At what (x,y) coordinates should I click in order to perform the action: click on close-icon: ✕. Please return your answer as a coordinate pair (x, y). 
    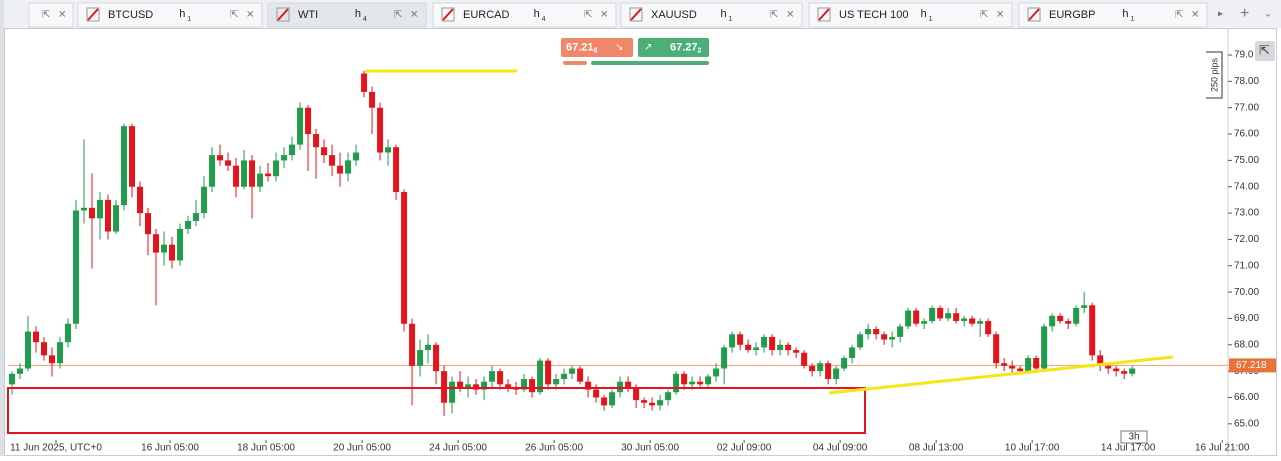
    Looking at the image, I should click on (62, 15).